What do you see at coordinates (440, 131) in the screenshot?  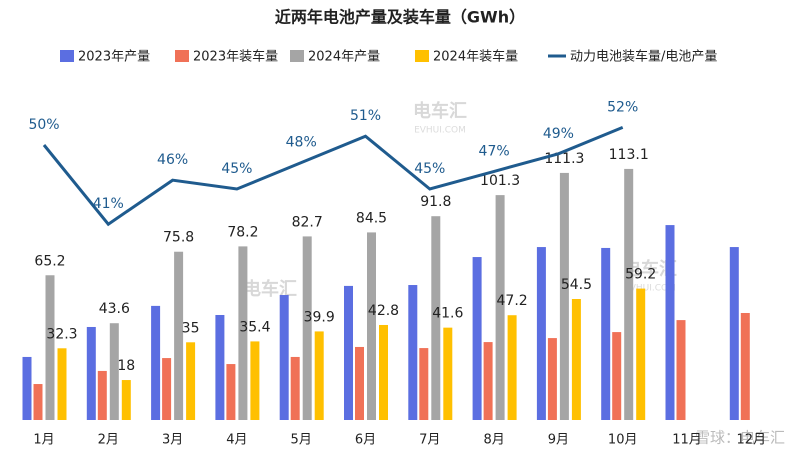 I see `watermark: EVHUI.COM` at bounding box center [440, 131].